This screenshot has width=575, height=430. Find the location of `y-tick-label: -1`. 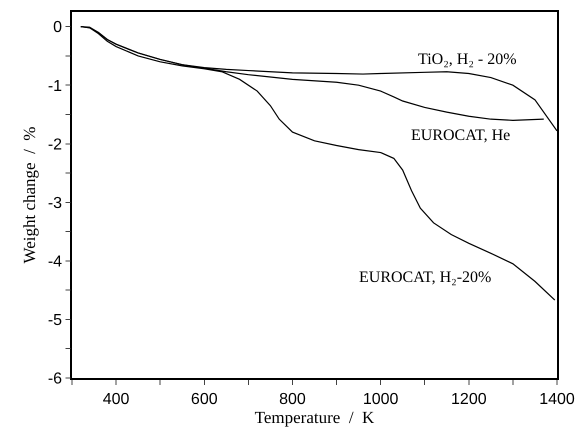

y-tick-label: -1 is located at coordinates (55, 86).